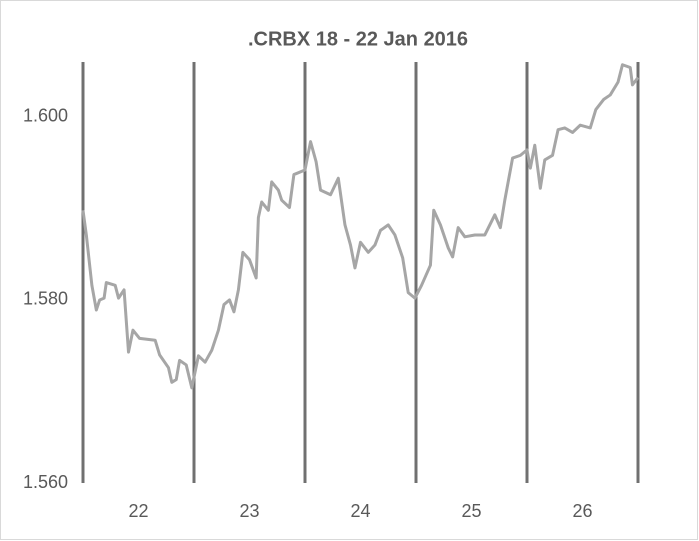 Image resolution: width=699 pixels, height=541 pixels. Describe the element at coordinates (358, 39) in the screenshot. I see `chart-title: .CRBX 18 - 22 Jan 2016` at that location.